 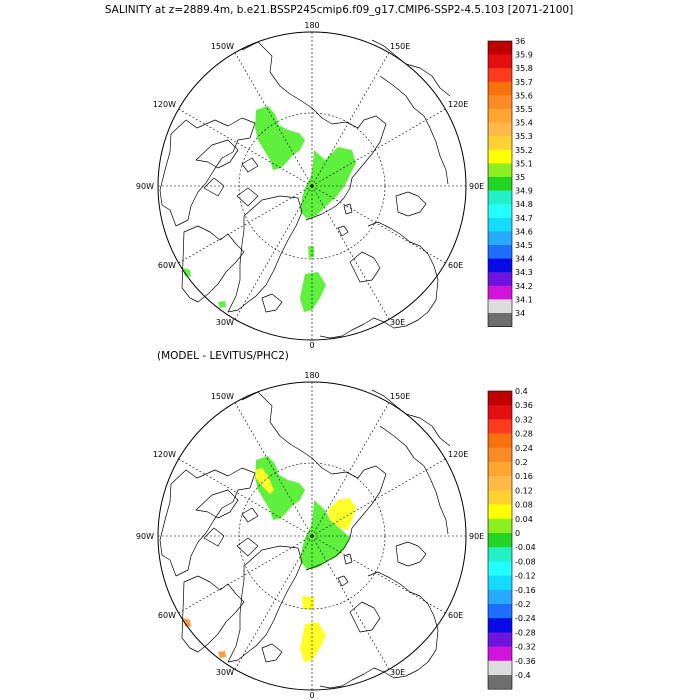 I want to click on salinity-fill-regions, so click(x=269, y=209).